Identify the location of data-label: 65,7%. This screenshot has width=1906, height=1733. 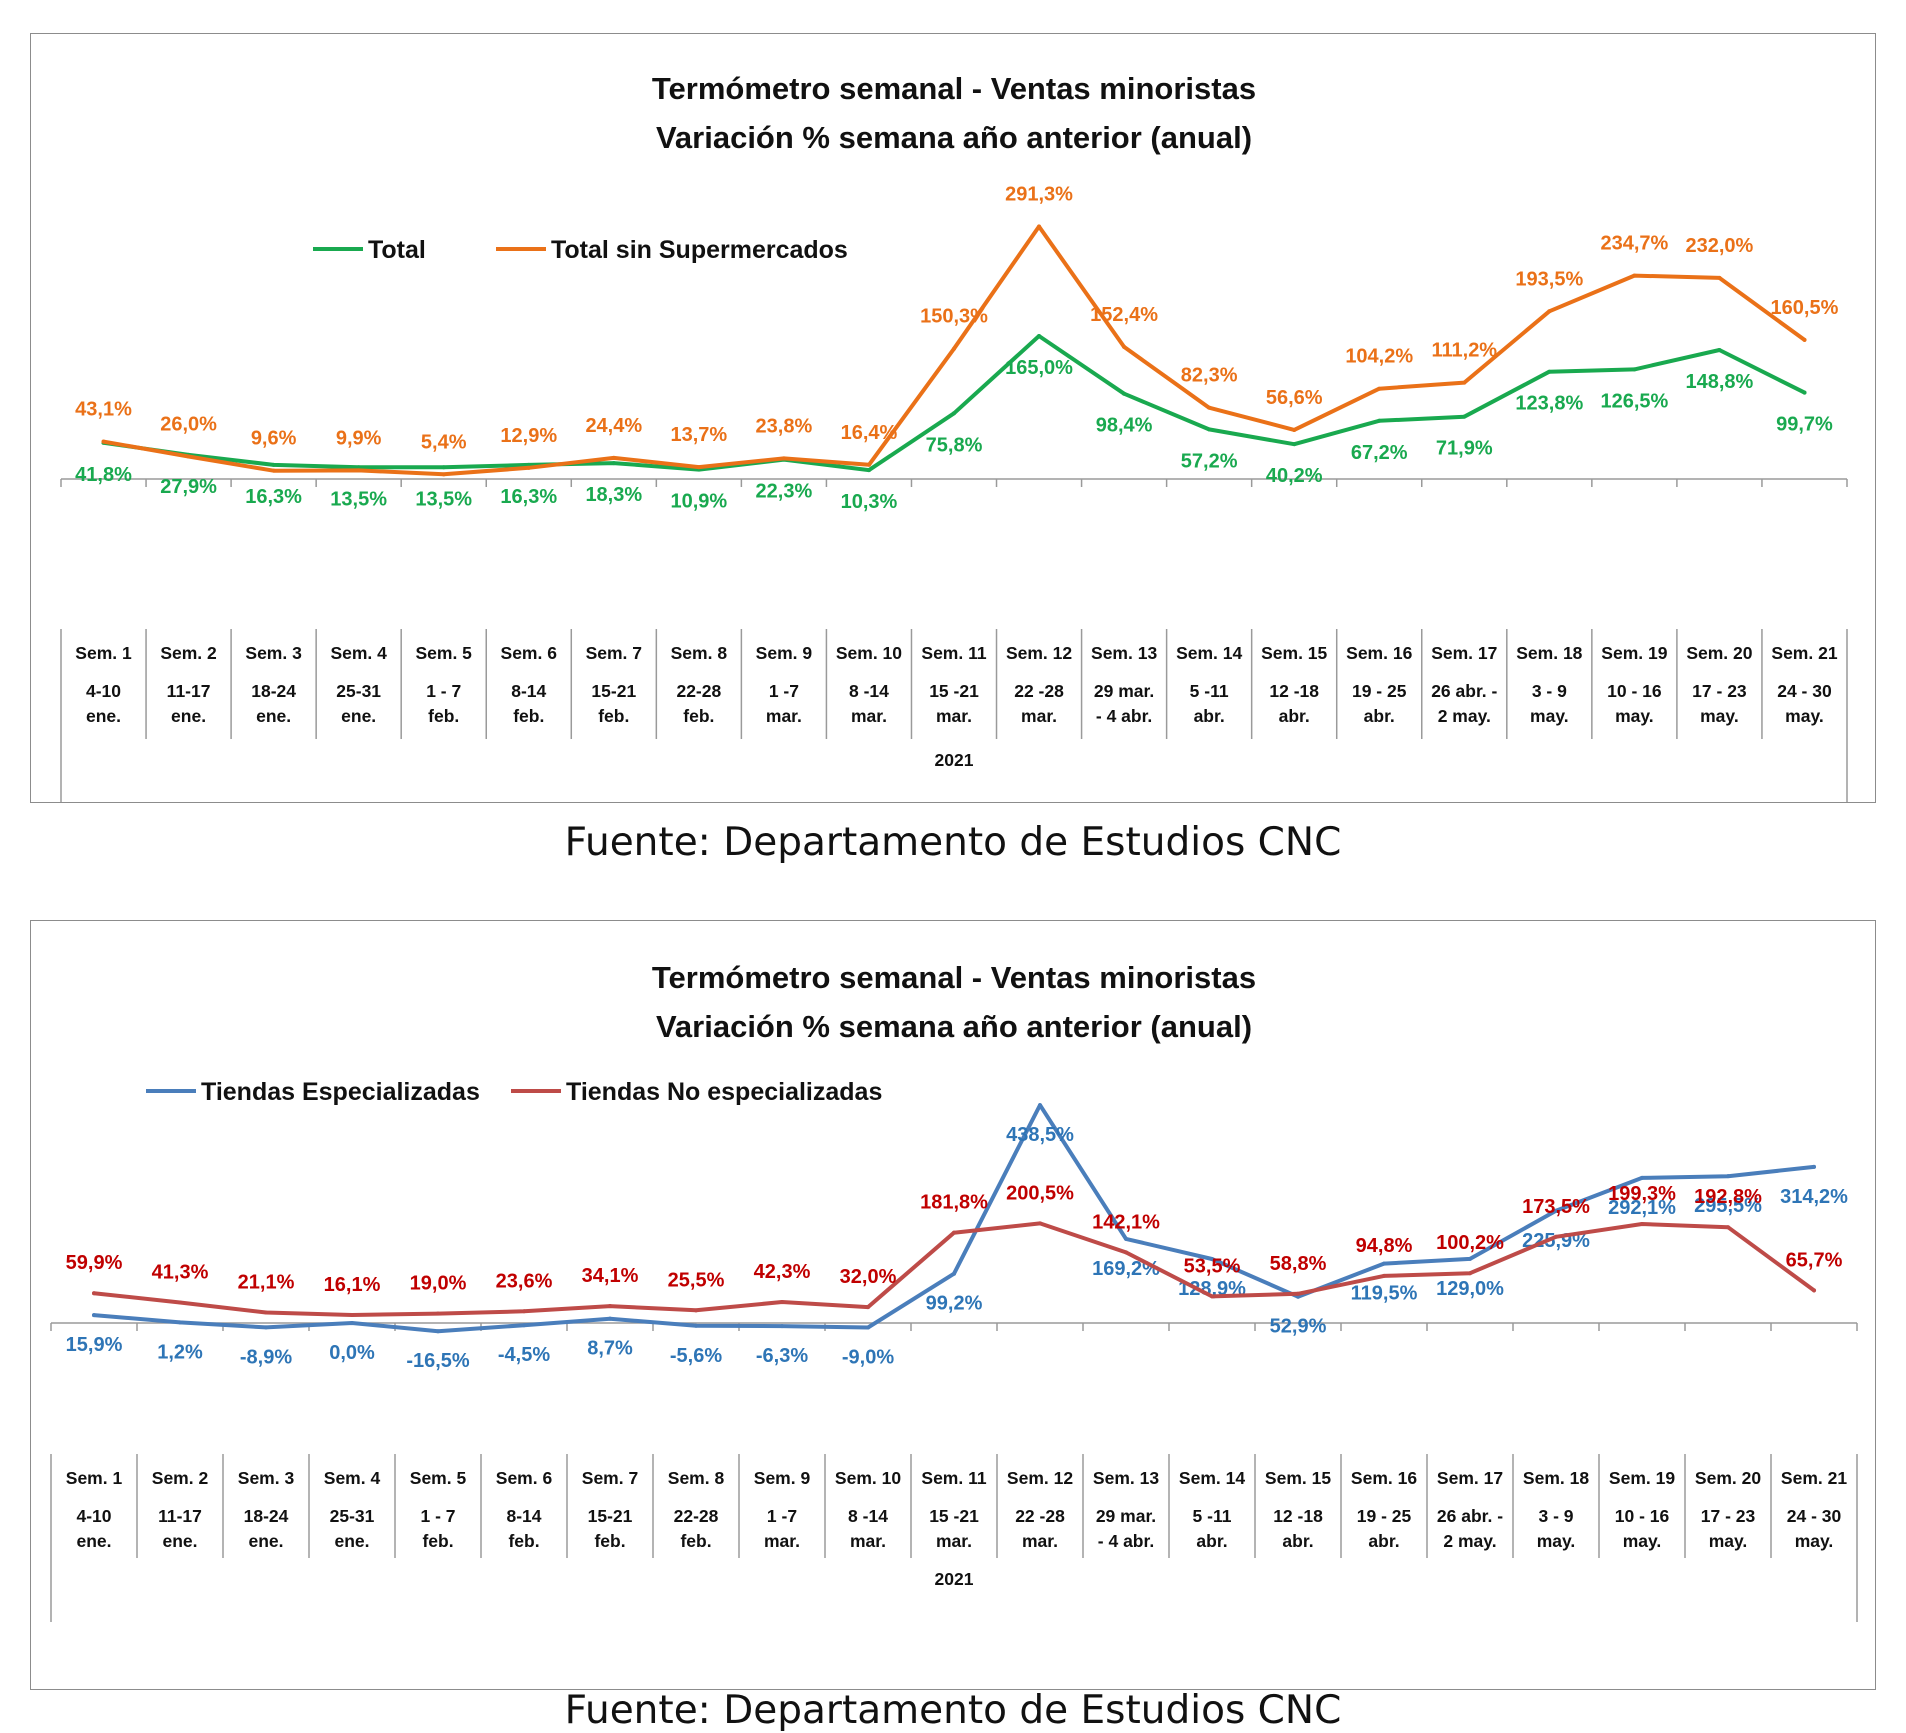
(1814, 1260).